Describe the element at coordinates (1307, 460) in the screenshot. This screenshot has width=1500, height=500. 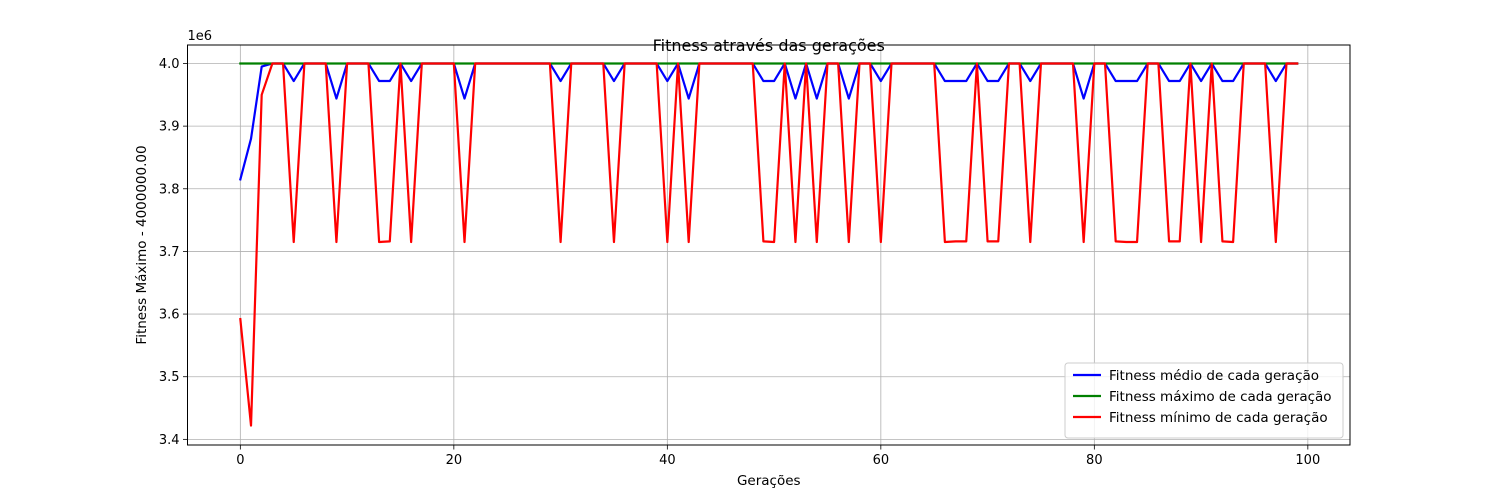
I see `x-tick-label: 100` at that location.